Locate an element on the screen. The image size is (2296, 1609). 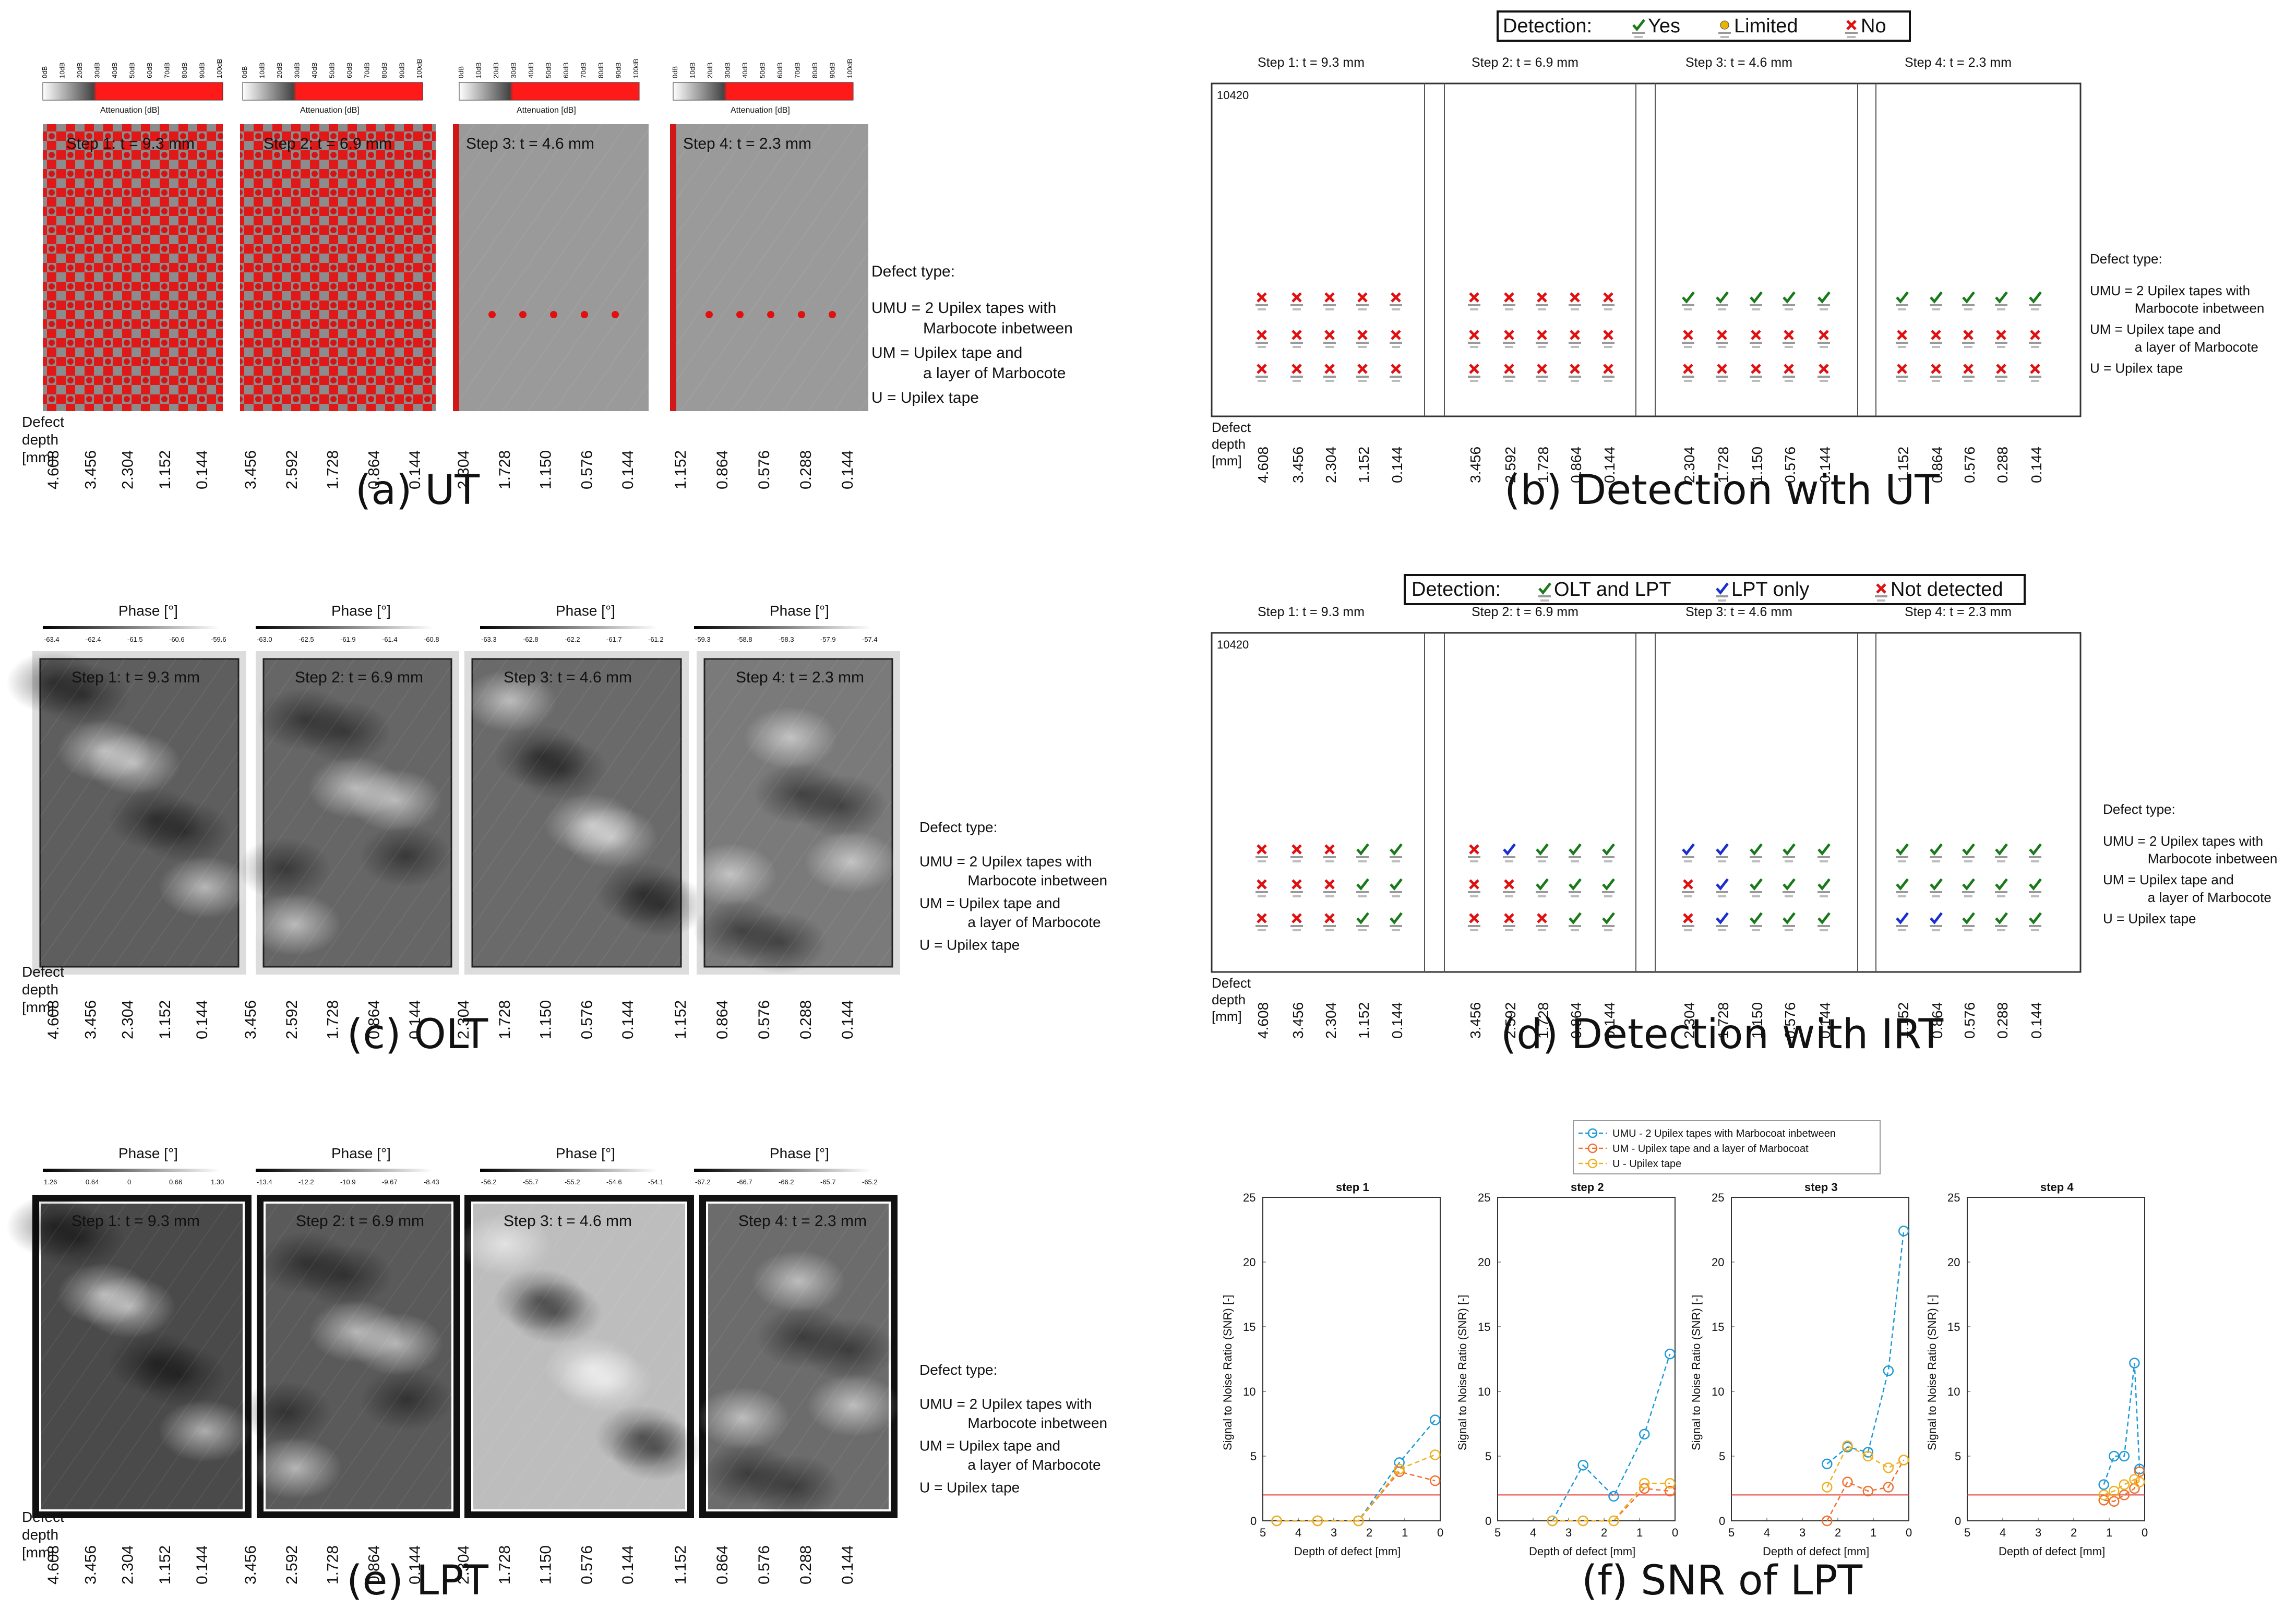
caption-c: (c) OLT is located at coordinates (417, 1034).